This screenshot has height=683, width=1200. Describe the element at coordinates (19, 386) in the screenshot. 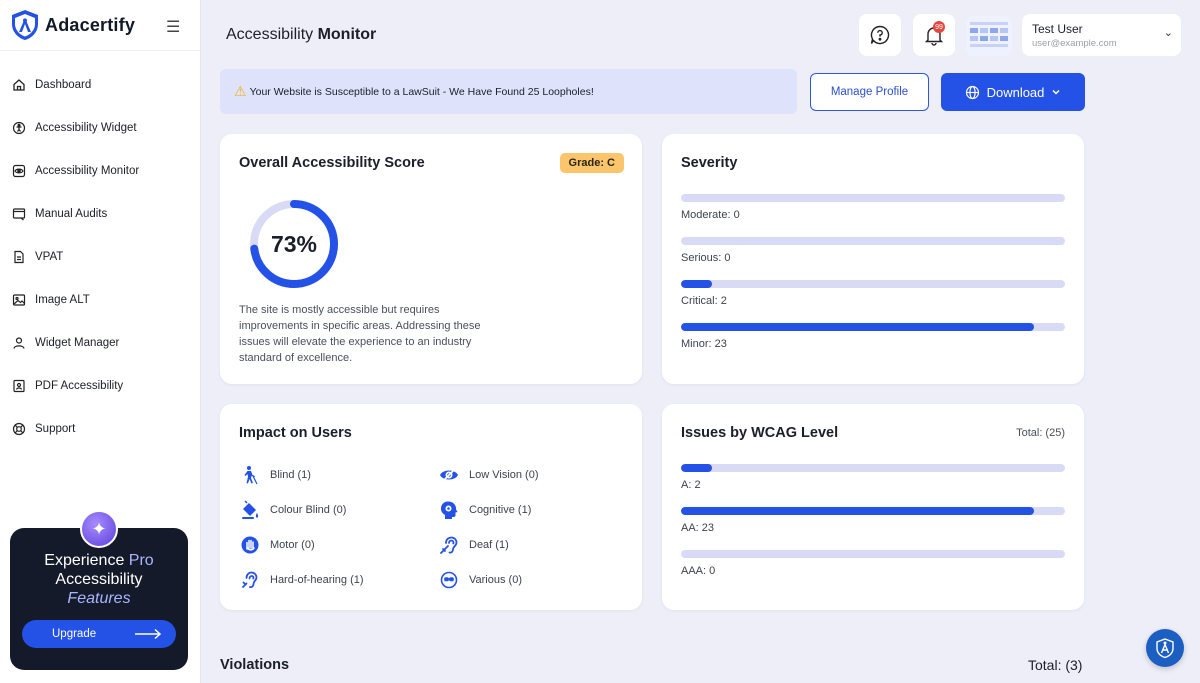

I see `pdf-icon` at that location.